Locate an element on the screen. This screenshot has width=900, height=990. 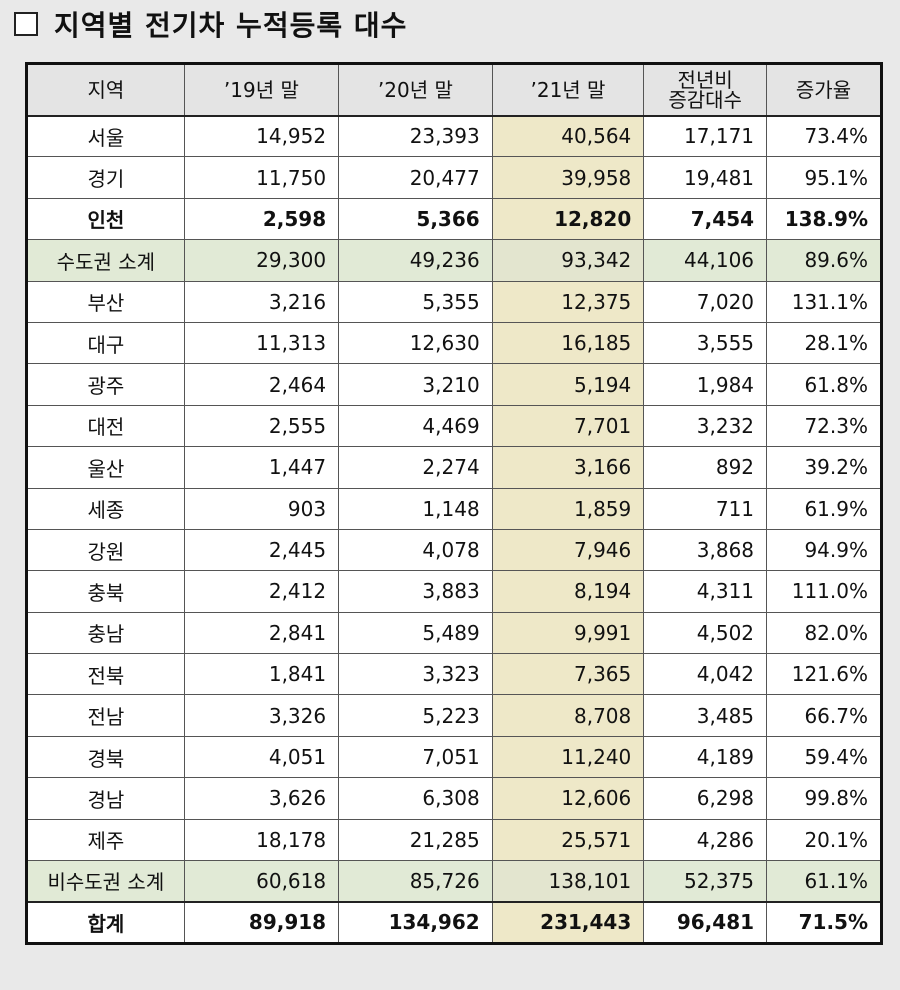
cell-diff: 1,984 is located at coordinates (705, 384).